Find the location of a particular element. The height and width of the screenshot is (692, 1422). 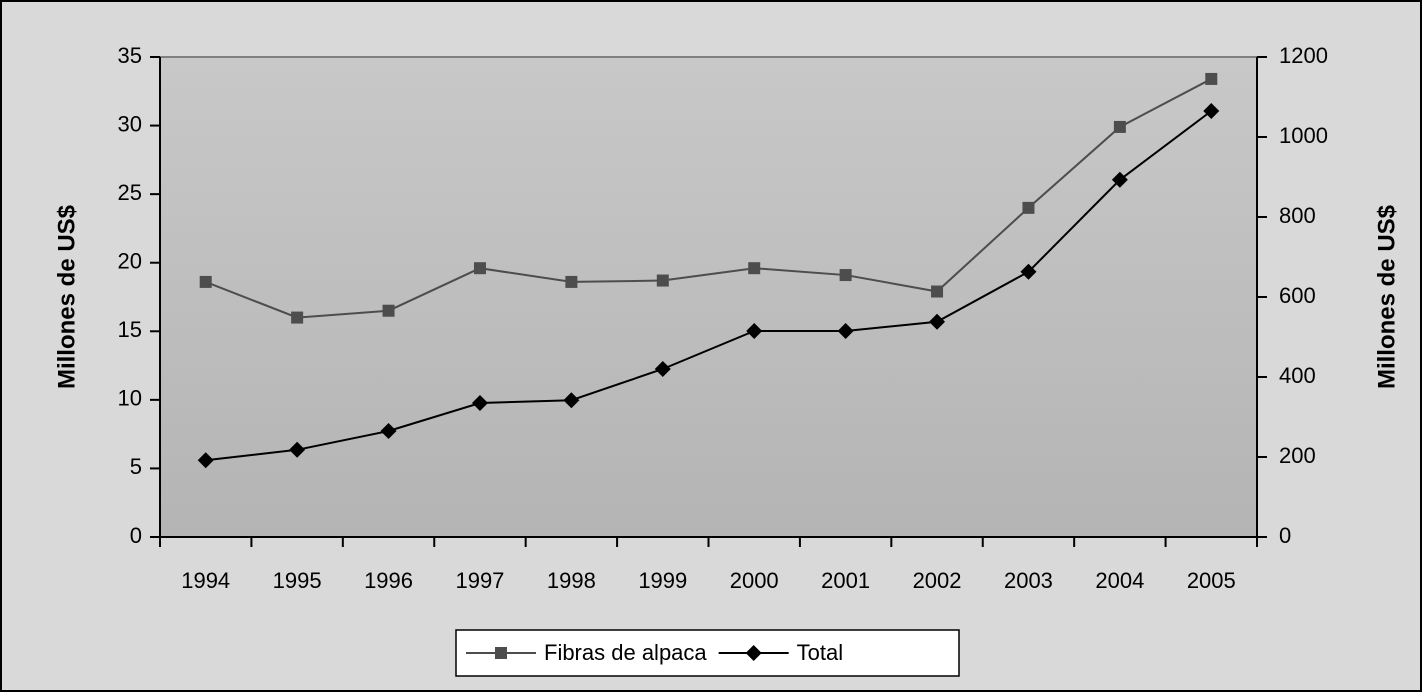

y2-tick-label: 1200 is located at coordinates (1303, 55).